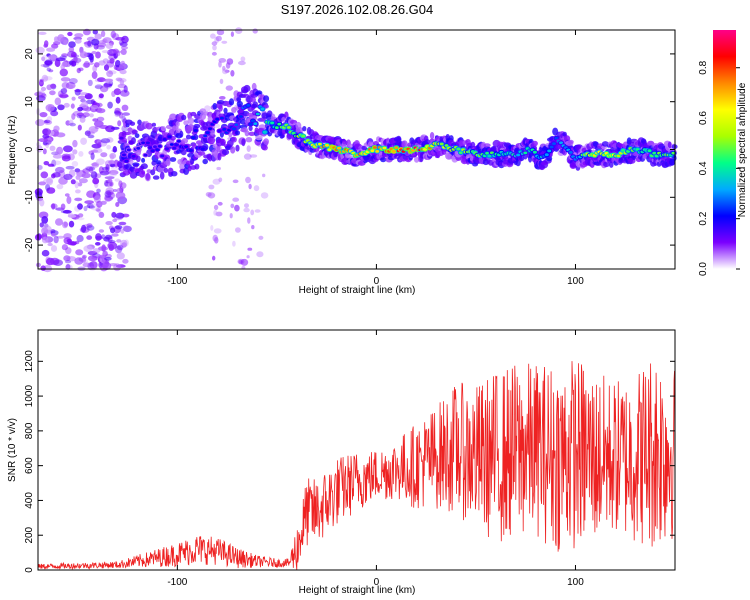 The width and height of the screenshot is (750, 600). Describe the element at coordinates (29, 500) in the screenshot. I see `snr-ytick-label: 400` at that location.